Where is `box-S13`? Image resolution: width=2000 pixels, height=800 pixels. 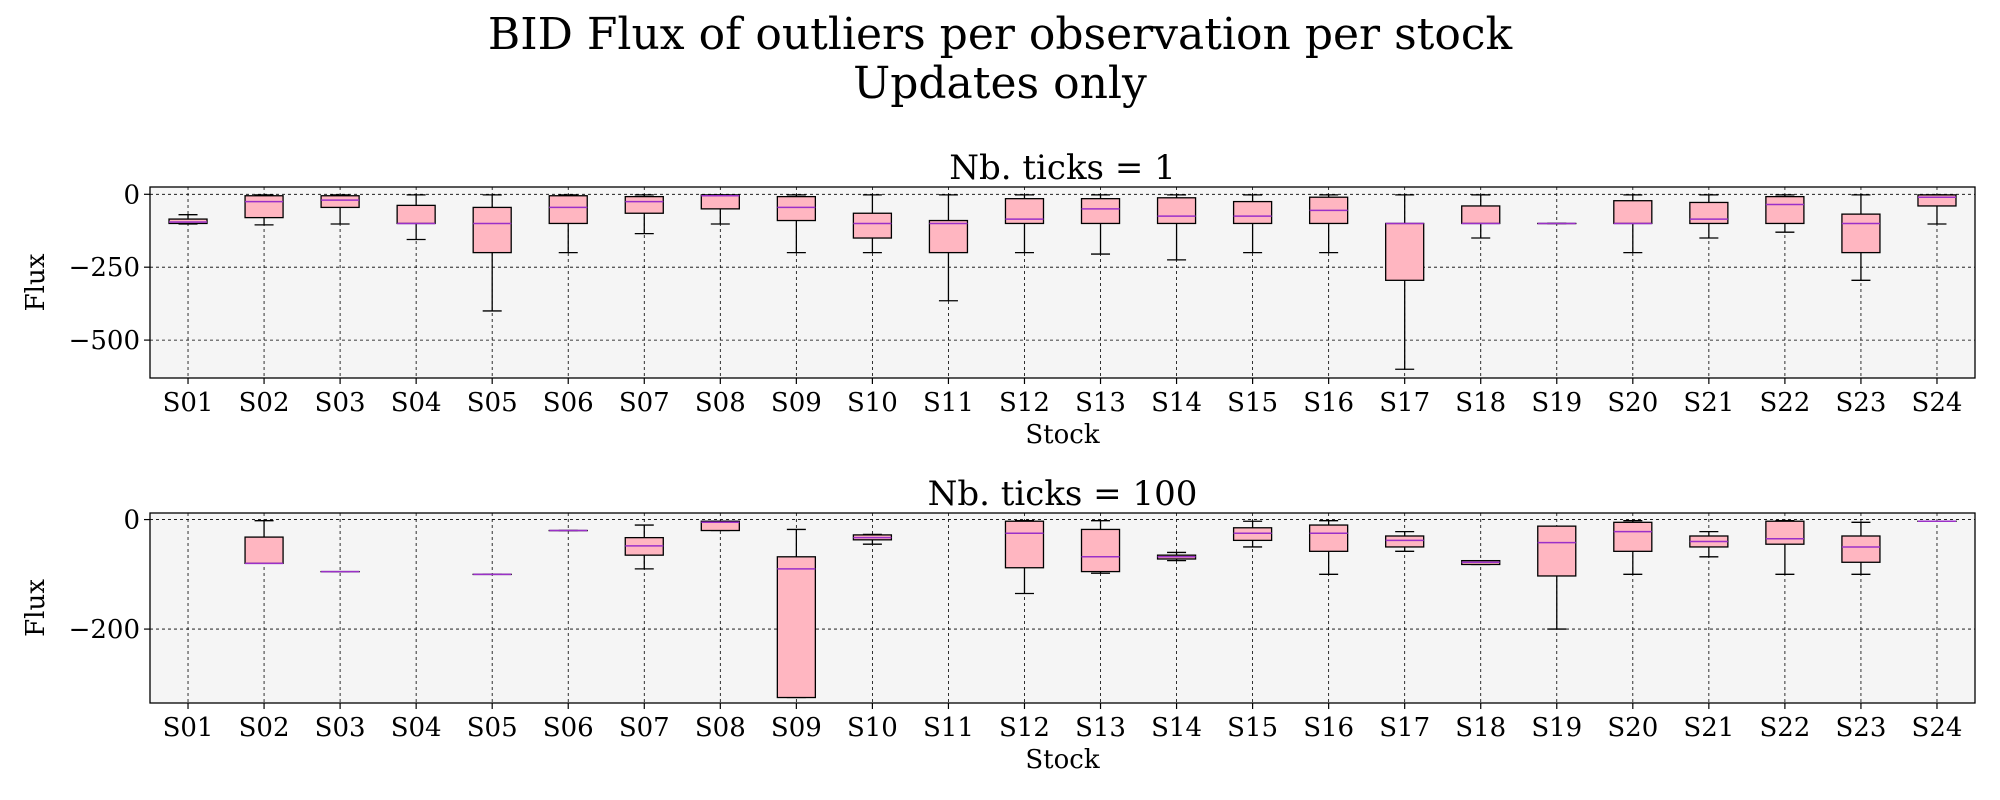
box-S13 is located at coordinates (1100, 547).